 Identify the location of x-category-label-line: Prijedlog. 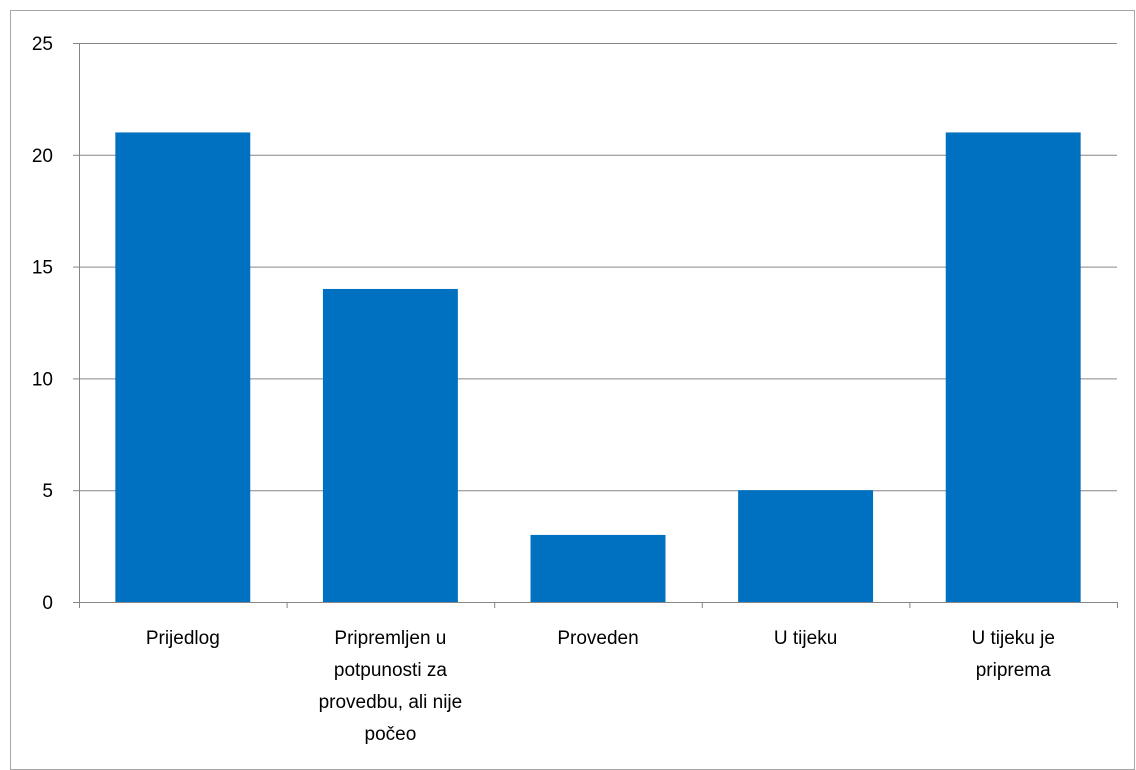
(183, 638).